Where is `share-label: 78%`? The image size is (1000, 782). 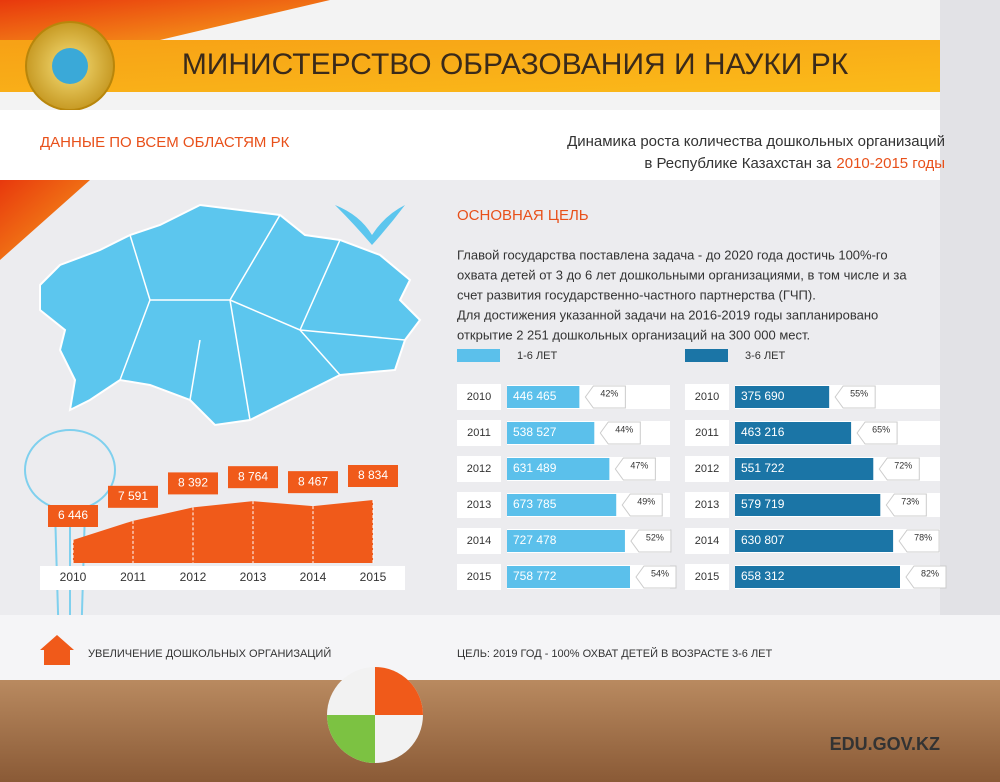
share-label: 78% is located at coordinates (923, 537).